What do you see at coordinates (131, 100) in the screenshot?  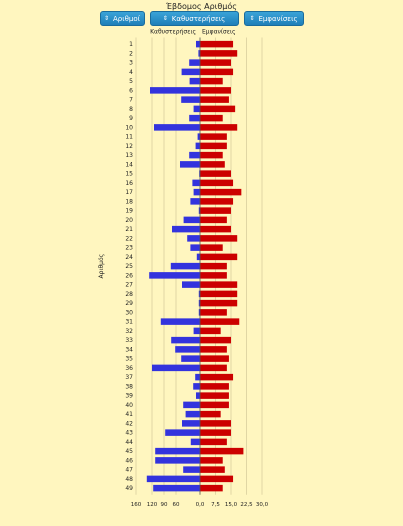 I see `category-label: 7` at bounding box center [131, 100].